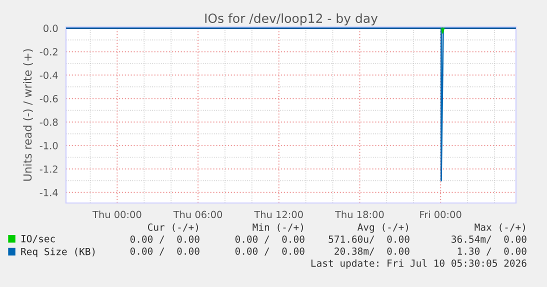 This screenshot has width=547, height=287. Describe the element at coordinates (49, 52) in the screenshot. I see `y-tick-label: -0.2` at that location.